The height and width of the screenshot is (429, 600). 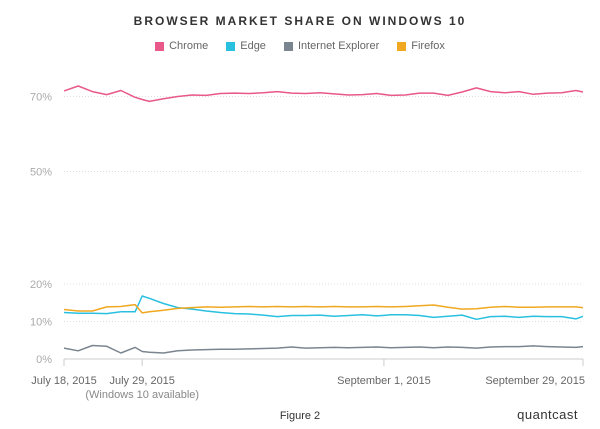 What do you see at coordinates (41, 173) in the screenshot?
I see `y-tick-label: 50%` at bounding box center [41, 173].